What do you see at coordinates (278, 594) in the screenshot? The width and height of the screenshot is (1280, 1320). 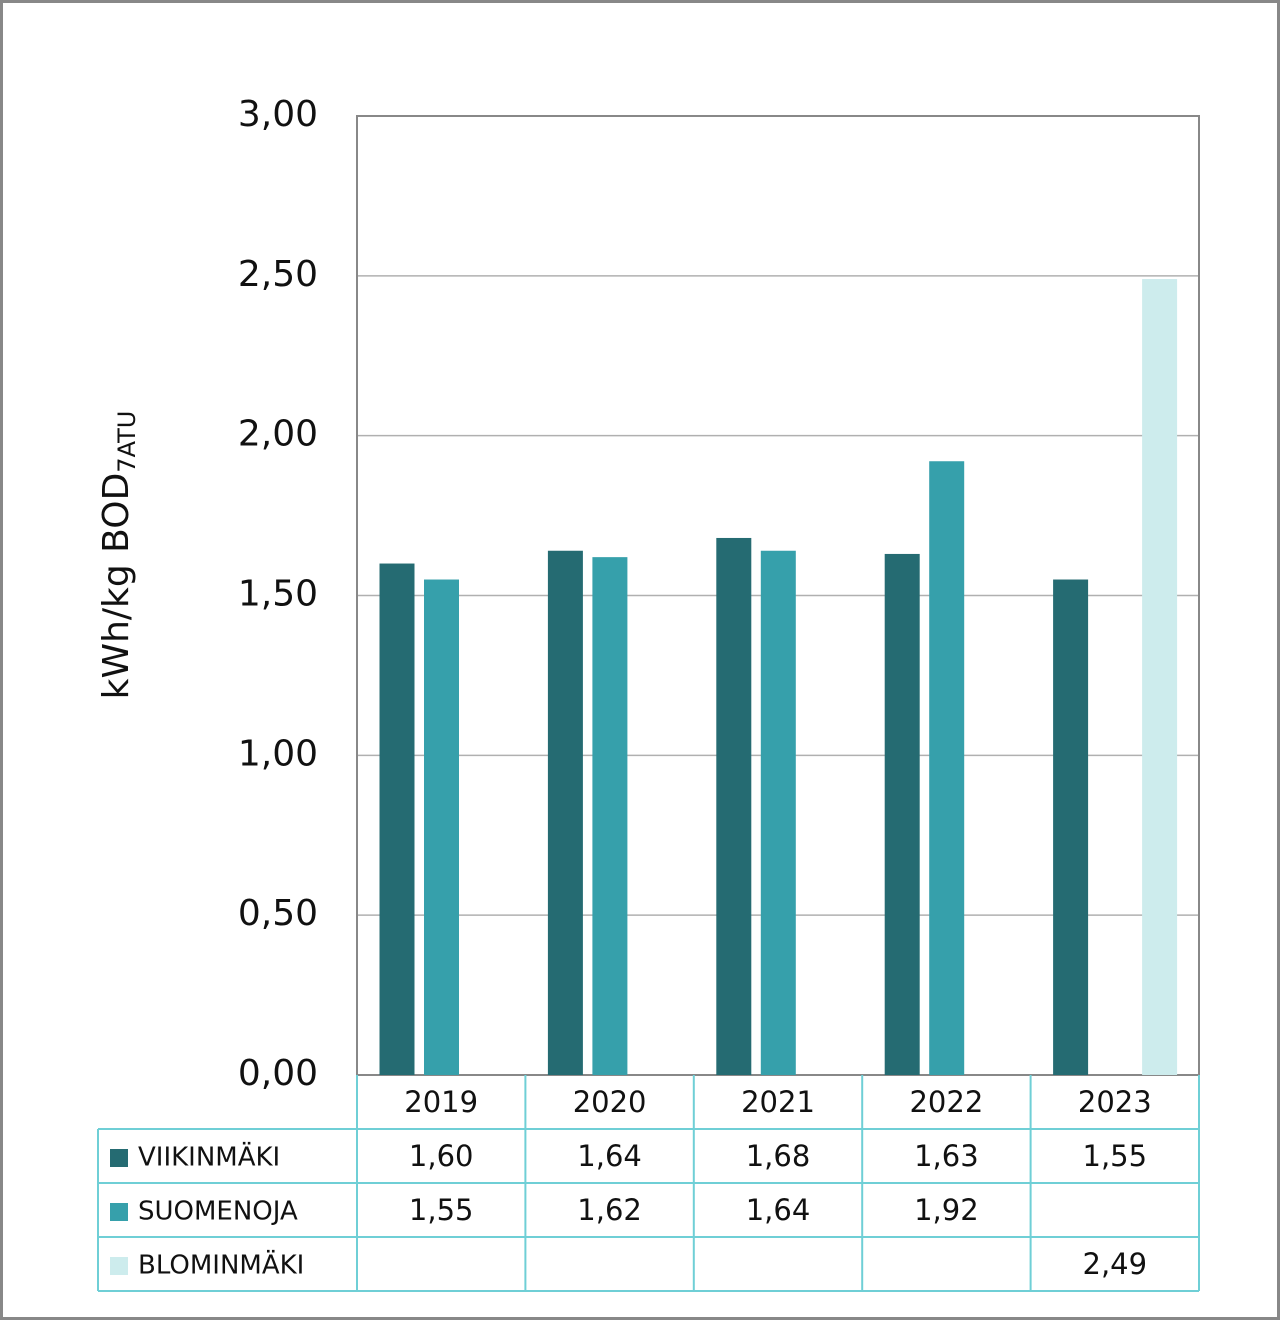 I see `y-tick-label: 1,50` at bounding box center [278, 594].